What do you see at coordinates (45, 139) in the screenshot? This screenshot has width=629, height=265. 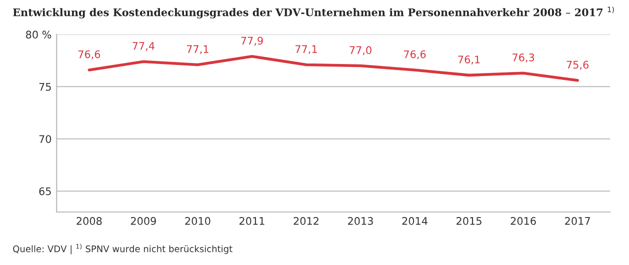 I see `y-tick-label: 70` at bounding box center [45, 139].